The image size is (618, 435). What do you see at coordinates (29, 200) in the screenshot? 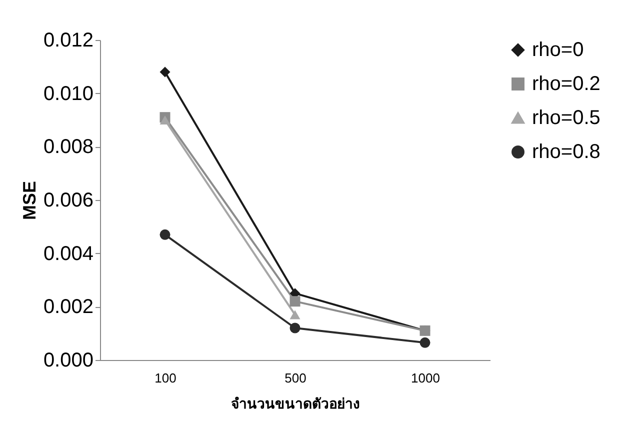
I see `y-axis-title: MSE` at bounding box center [29, 200].